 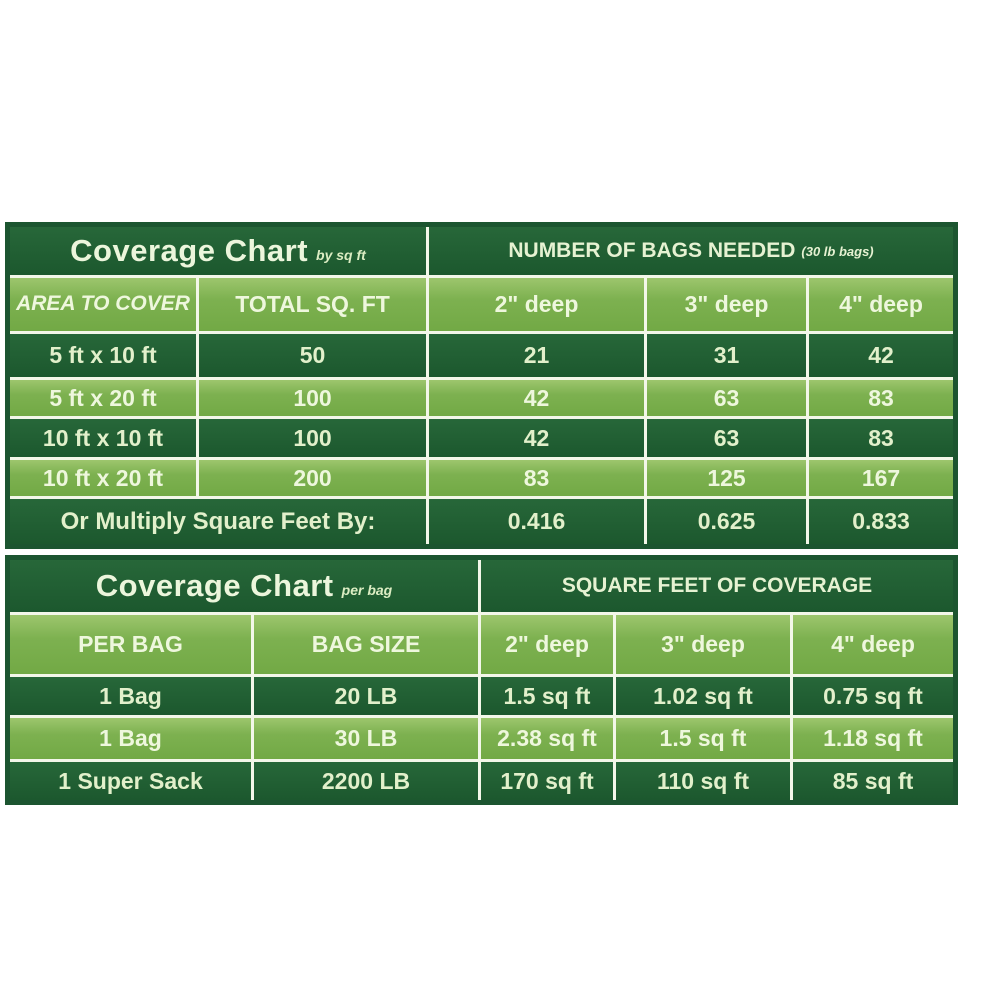 What do you see at coordinates (366, 738) in the screenshot?
I see `table-cell: 30 LB` at bounding box center [366, 738].